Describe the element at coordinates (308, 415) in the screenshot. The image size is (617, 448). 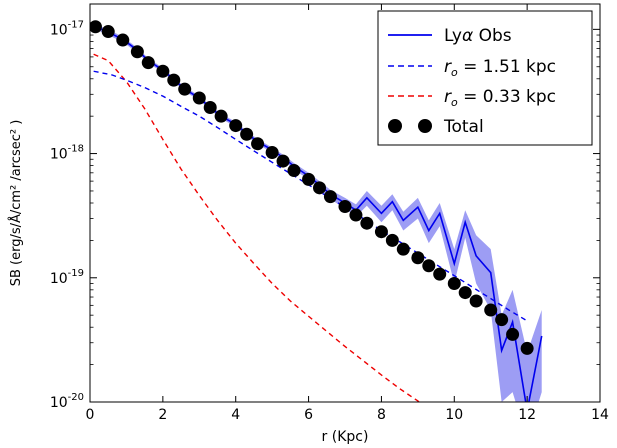
I see `x-tick-label: 6` at that location.